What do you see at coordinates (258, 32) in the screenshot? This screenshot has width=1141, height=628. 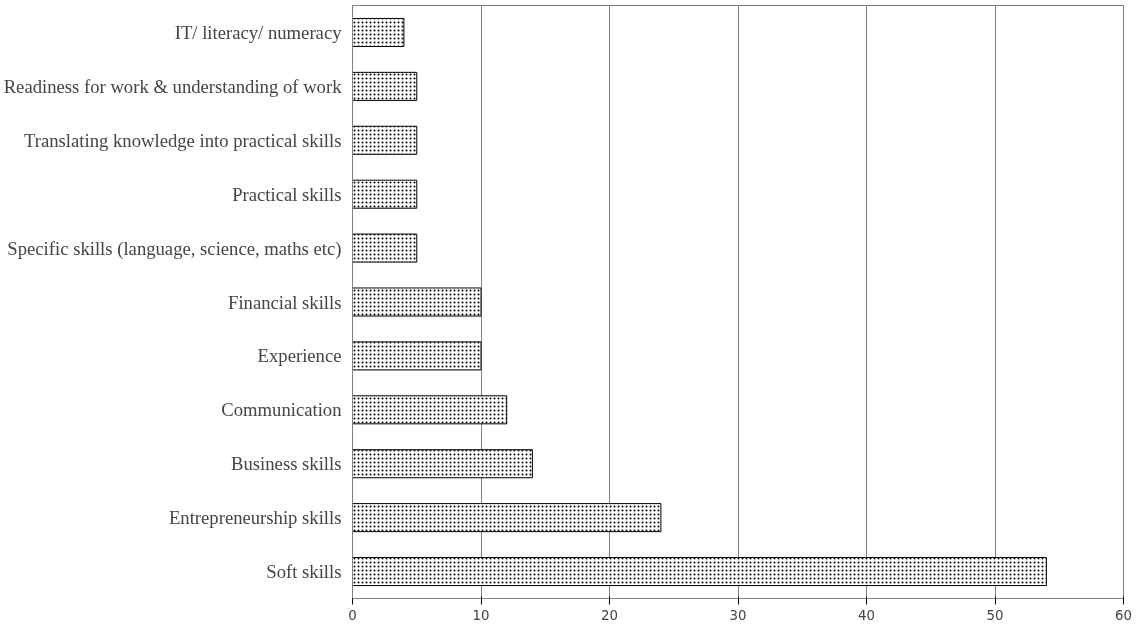 I see `y-tick-label: IT/ literacy/ numeracy` at bounding box center [258, 32].